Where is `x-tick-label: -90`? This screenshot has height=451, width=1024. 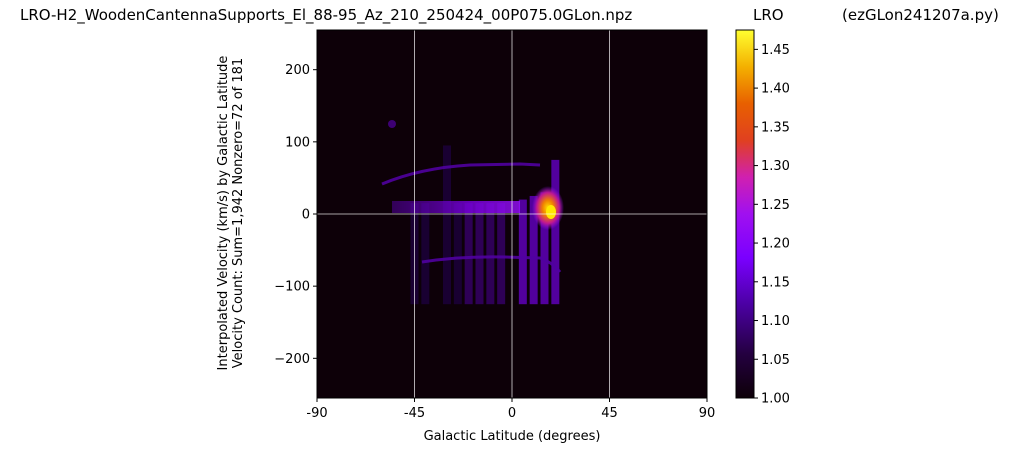
x-tick-label: -90 is located at coordinates (316, 413).